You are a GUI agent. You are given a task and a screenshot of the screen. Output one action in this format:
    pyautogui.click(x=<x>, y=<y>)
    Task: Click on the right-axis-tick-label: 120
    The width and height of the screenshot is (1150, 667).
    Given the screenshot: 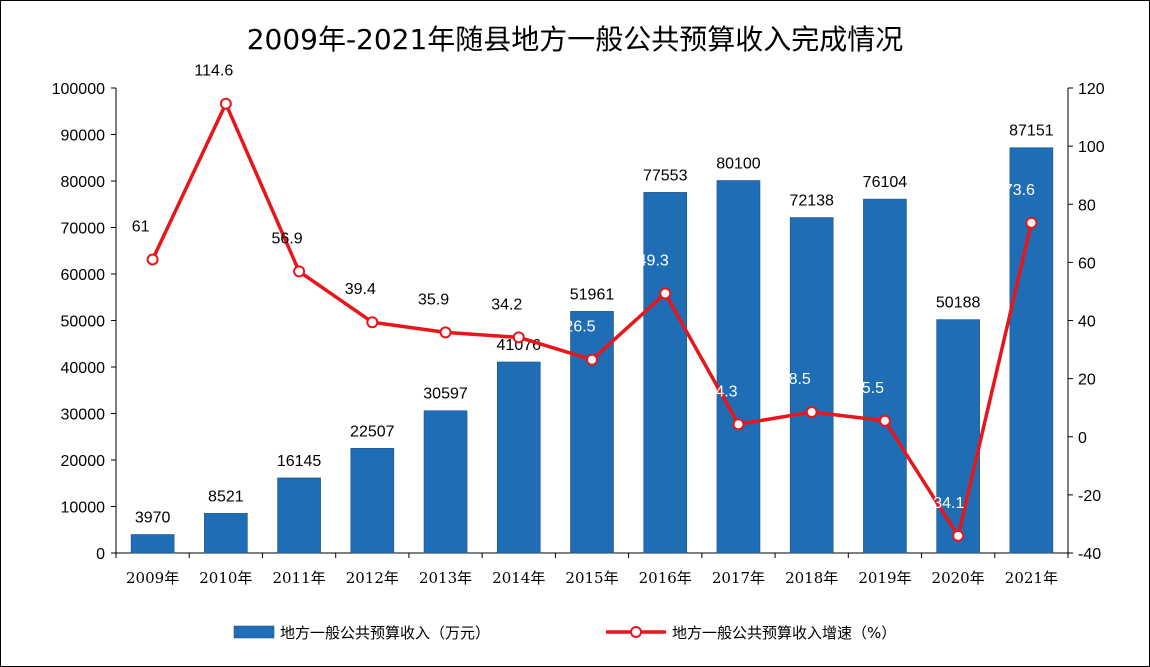 What is the action you would take?
    pyautogui.click(x=1091, y=89)
    